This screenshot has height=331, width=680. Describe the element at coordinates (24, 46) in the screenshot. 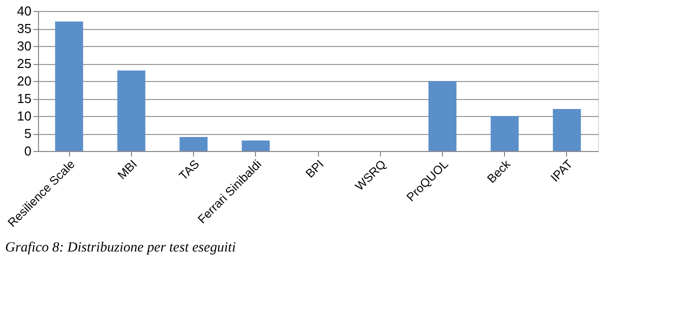

I see `y-tick-label: 30` at that location.